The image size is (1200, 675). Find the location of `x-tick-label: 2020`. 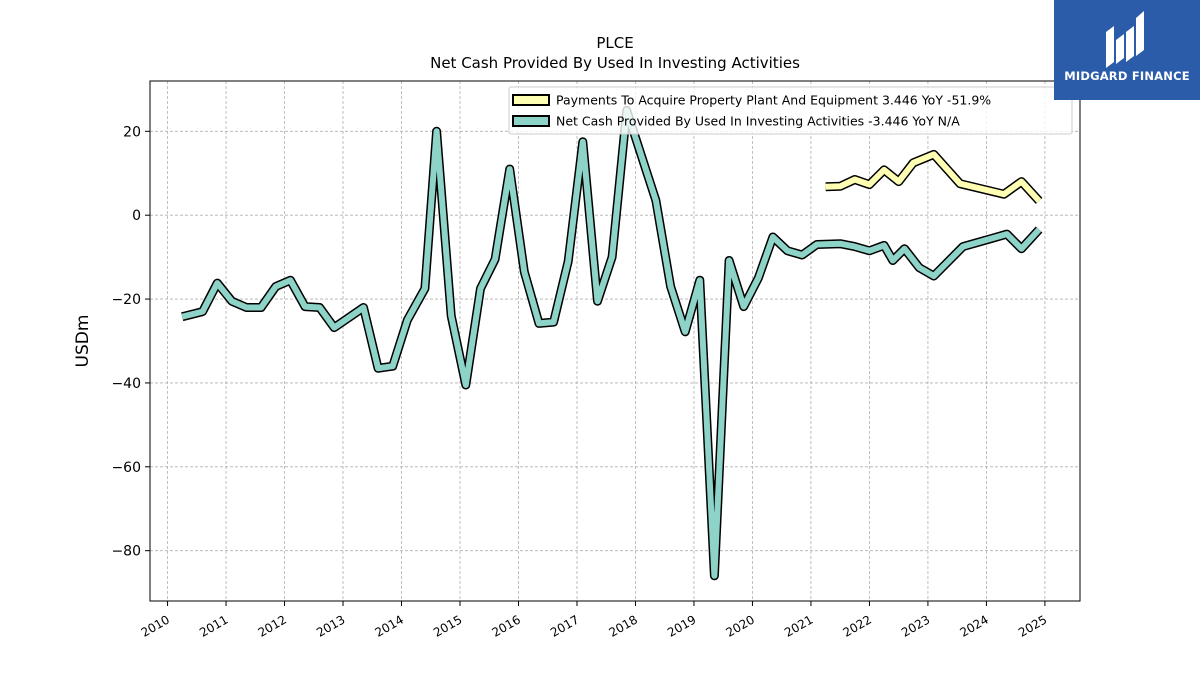

x-tick-label: 2020 is located at coordinates (739, 625).